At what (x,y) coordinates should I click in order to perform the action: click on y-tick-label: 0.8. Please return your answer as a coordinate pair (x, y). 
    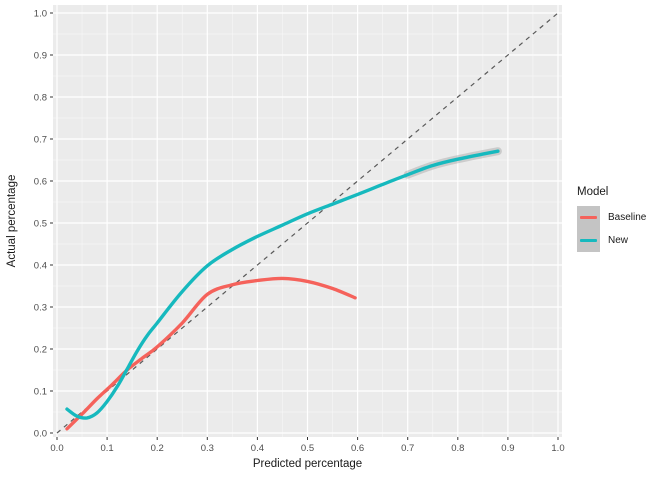
    Looking at the image, I should click on (40, 98).